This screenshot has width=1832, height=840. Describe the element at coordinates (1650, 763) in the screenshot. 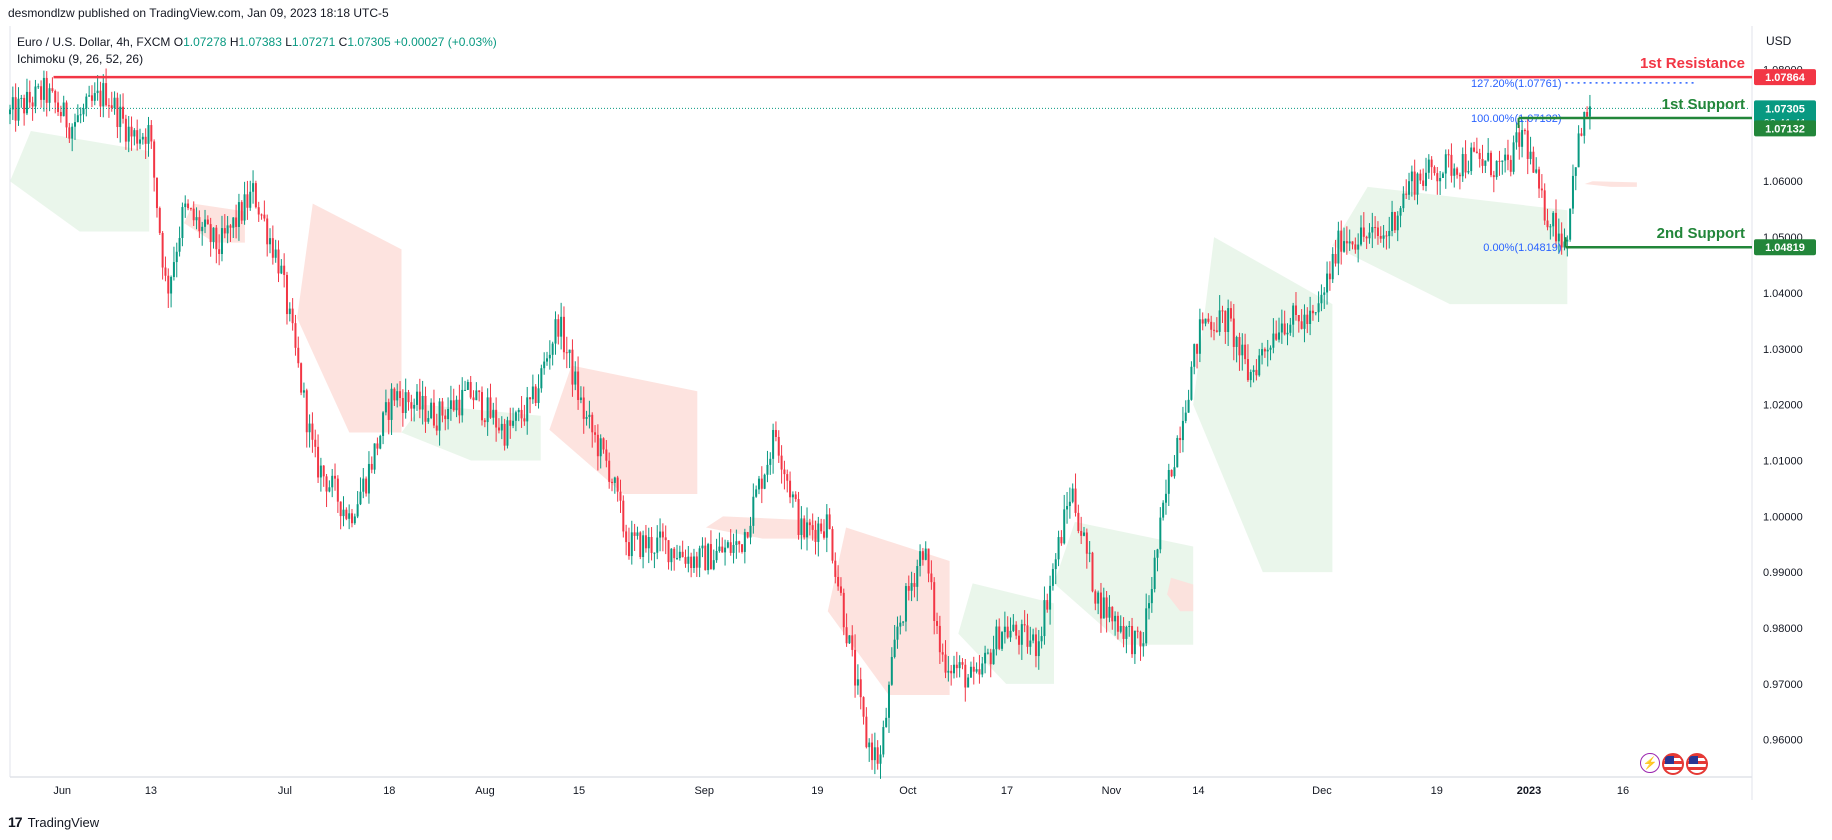

I see `lightning-icon: ⚡` at that location.